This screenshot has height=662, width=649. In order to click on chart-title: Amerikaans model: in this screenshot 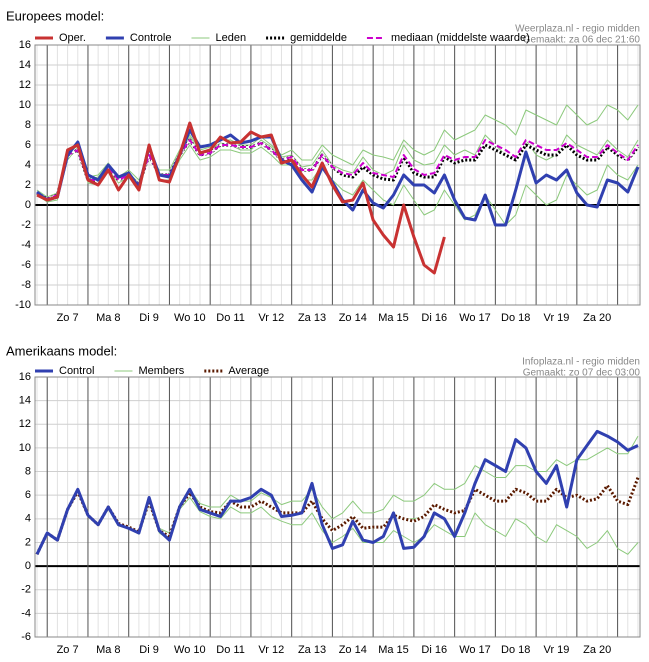, I will do `click(61, 350)`.